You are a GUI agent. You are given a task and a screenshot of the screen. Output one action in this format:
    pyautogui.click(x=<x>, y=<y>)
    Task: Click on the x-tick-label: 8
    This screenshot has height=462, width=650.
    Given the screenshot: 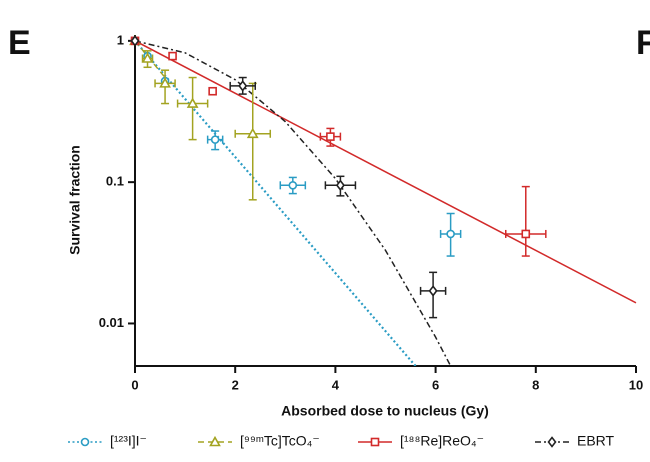 What is the action you would take?
    pyautogui.click(x=535, y=384)
    